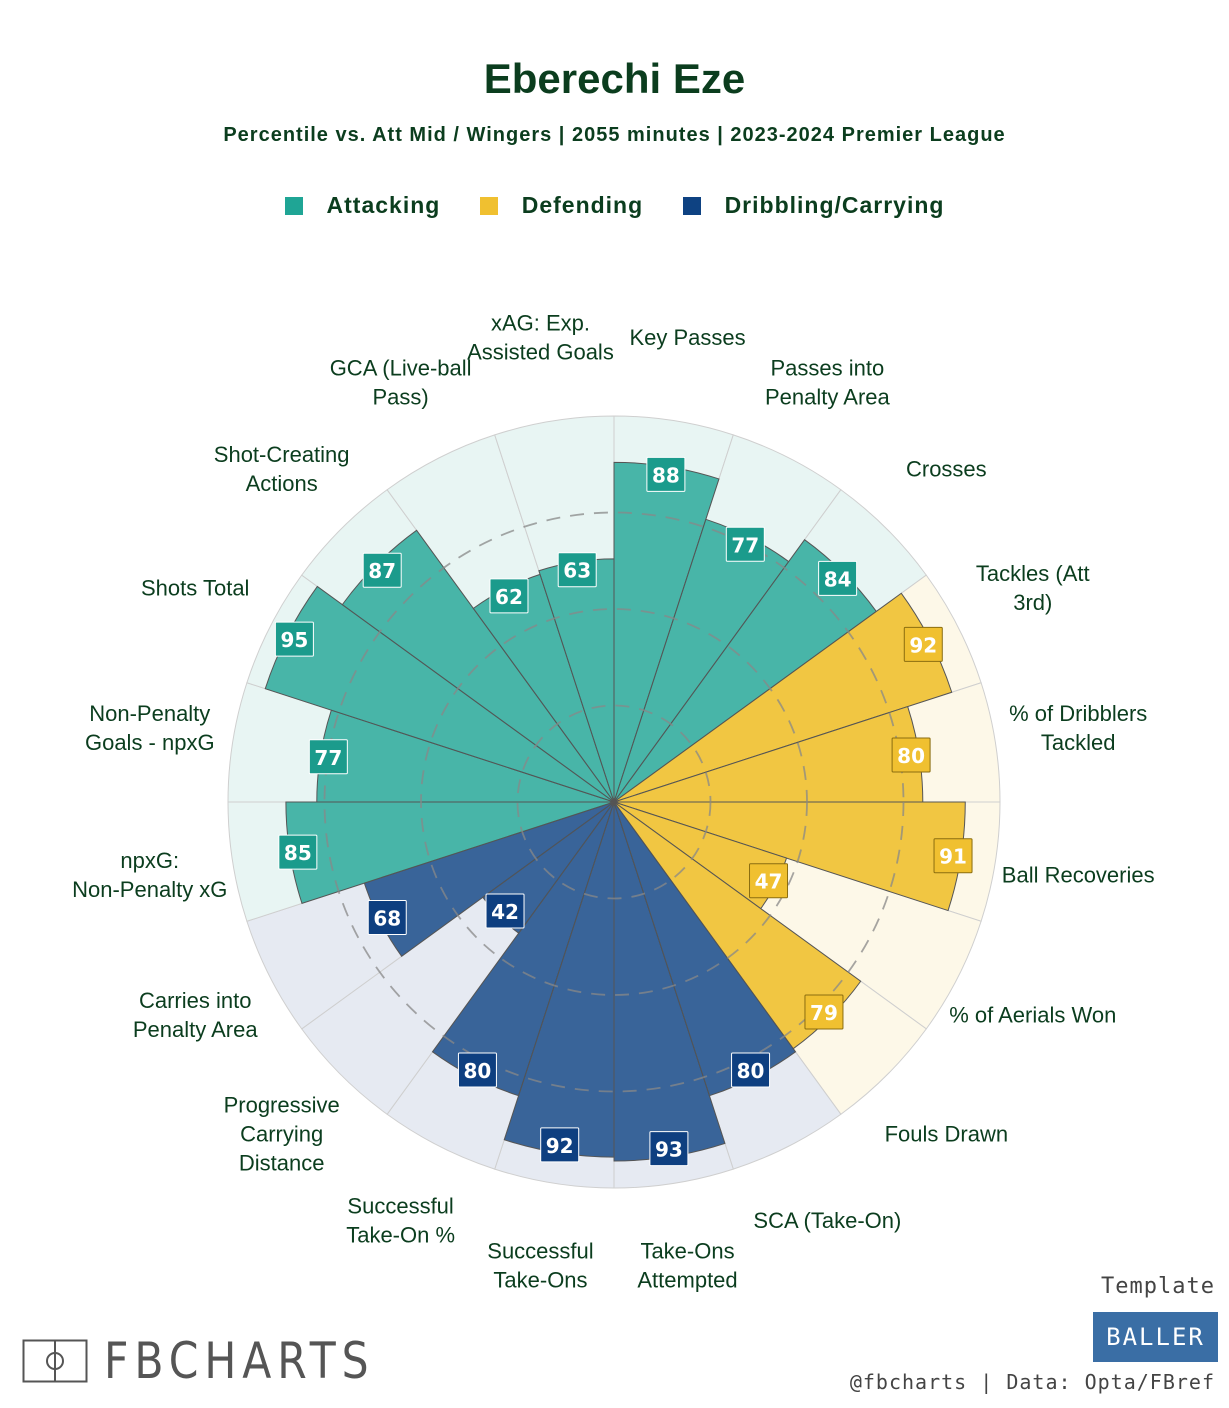 Image resolution: width=1229 pixels, height=1408 pixels. I want to click on value-box-successful-take-ons: 92, so click(560, 1145).